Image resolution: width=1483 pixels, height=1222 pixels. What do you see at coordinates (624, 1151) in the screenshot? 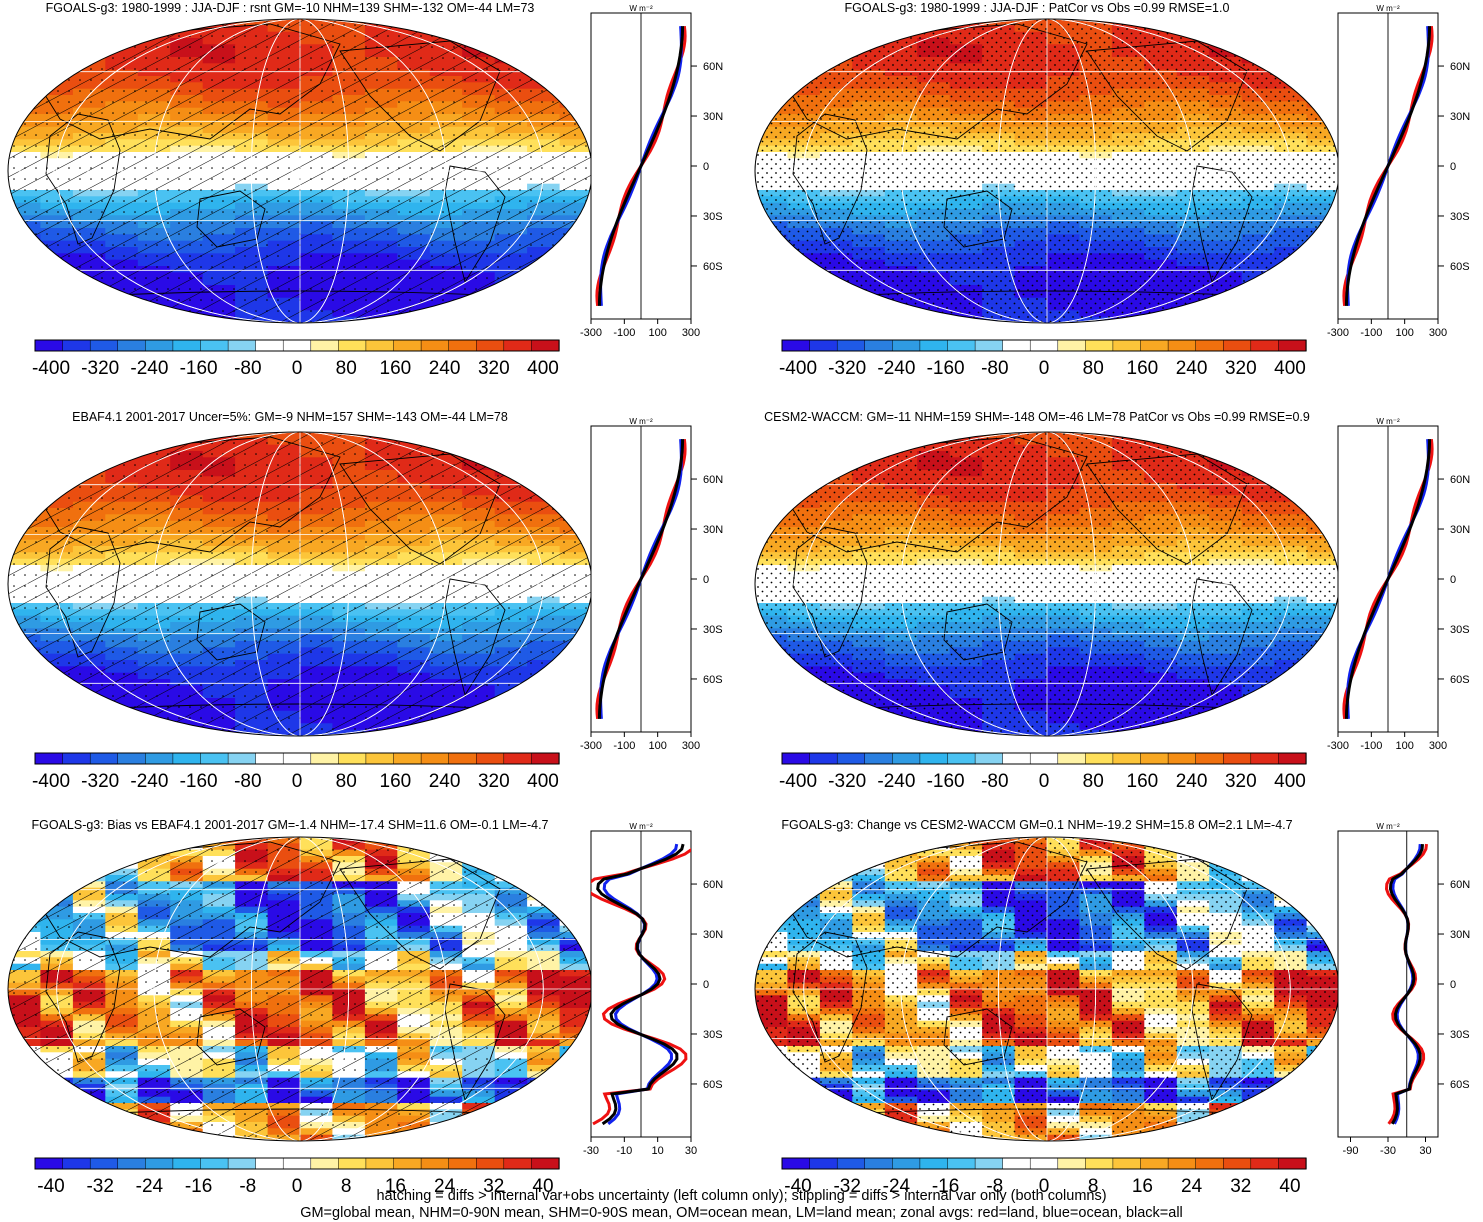
I see `zonal-value-tick: -10` at bounding box center [624, 1151].